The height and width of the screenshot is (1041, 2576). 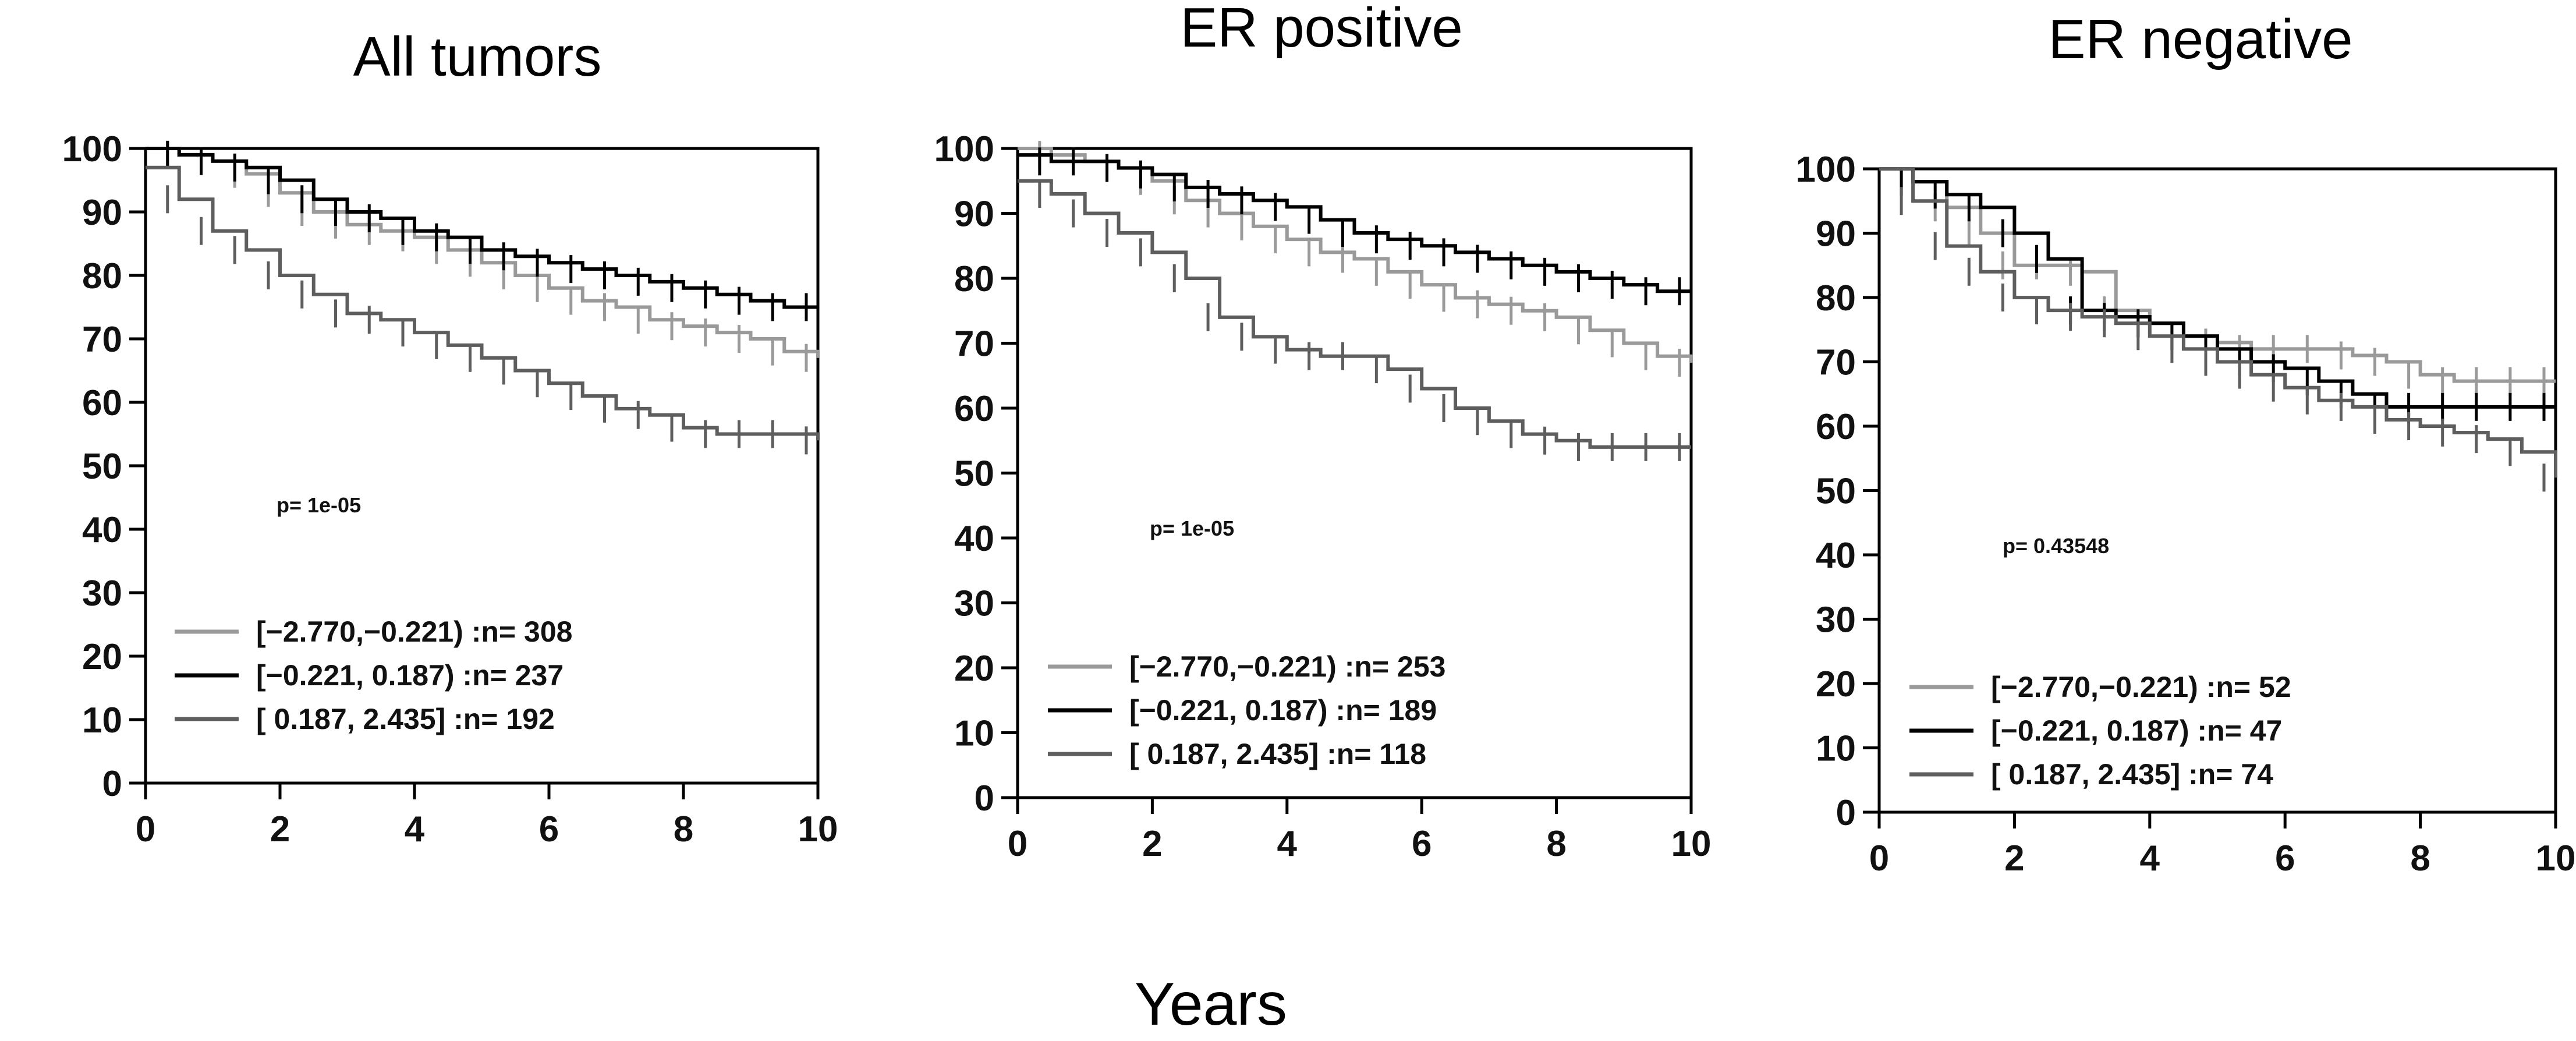 What do you see at coordinates (405, 719) in the screenshot?
I see `legend-label: [ 0.187, 2.435] :n= 192` at bounding box center [405, 719].